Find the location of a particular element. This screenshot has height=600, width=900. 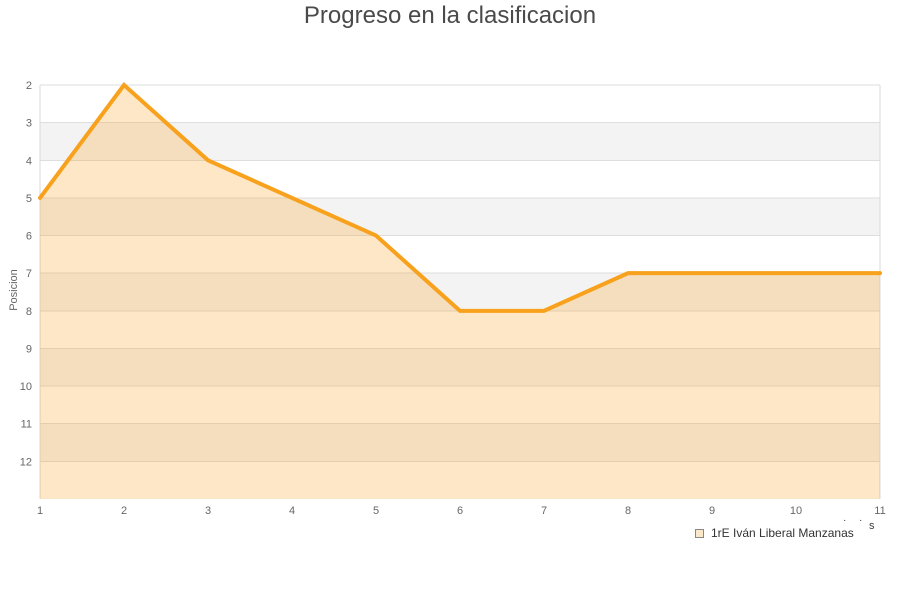

x-tick-label: 10 is located at coordinates (796, 511).